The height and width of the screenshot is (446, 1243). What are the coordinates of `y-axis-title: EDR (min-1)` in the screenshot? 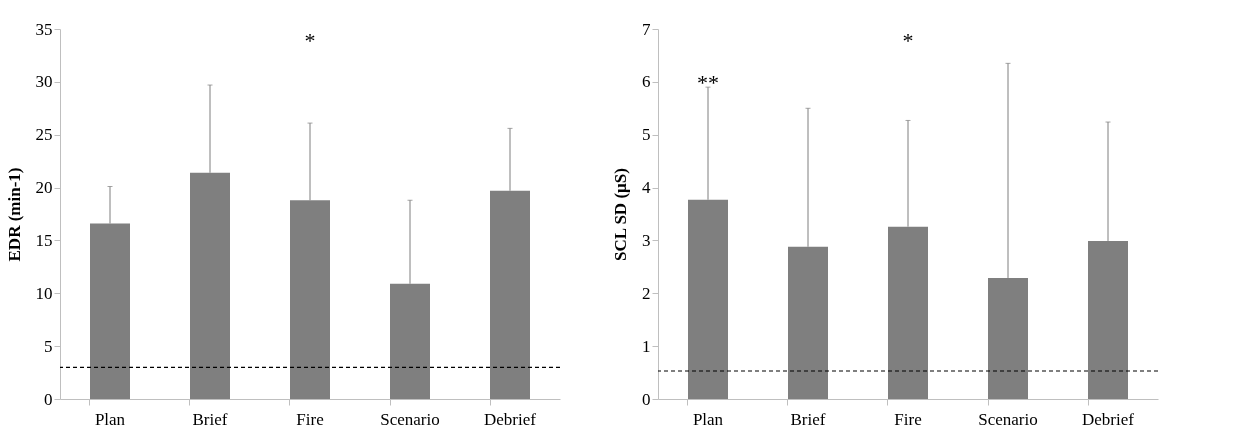 It's located at (14, 214).